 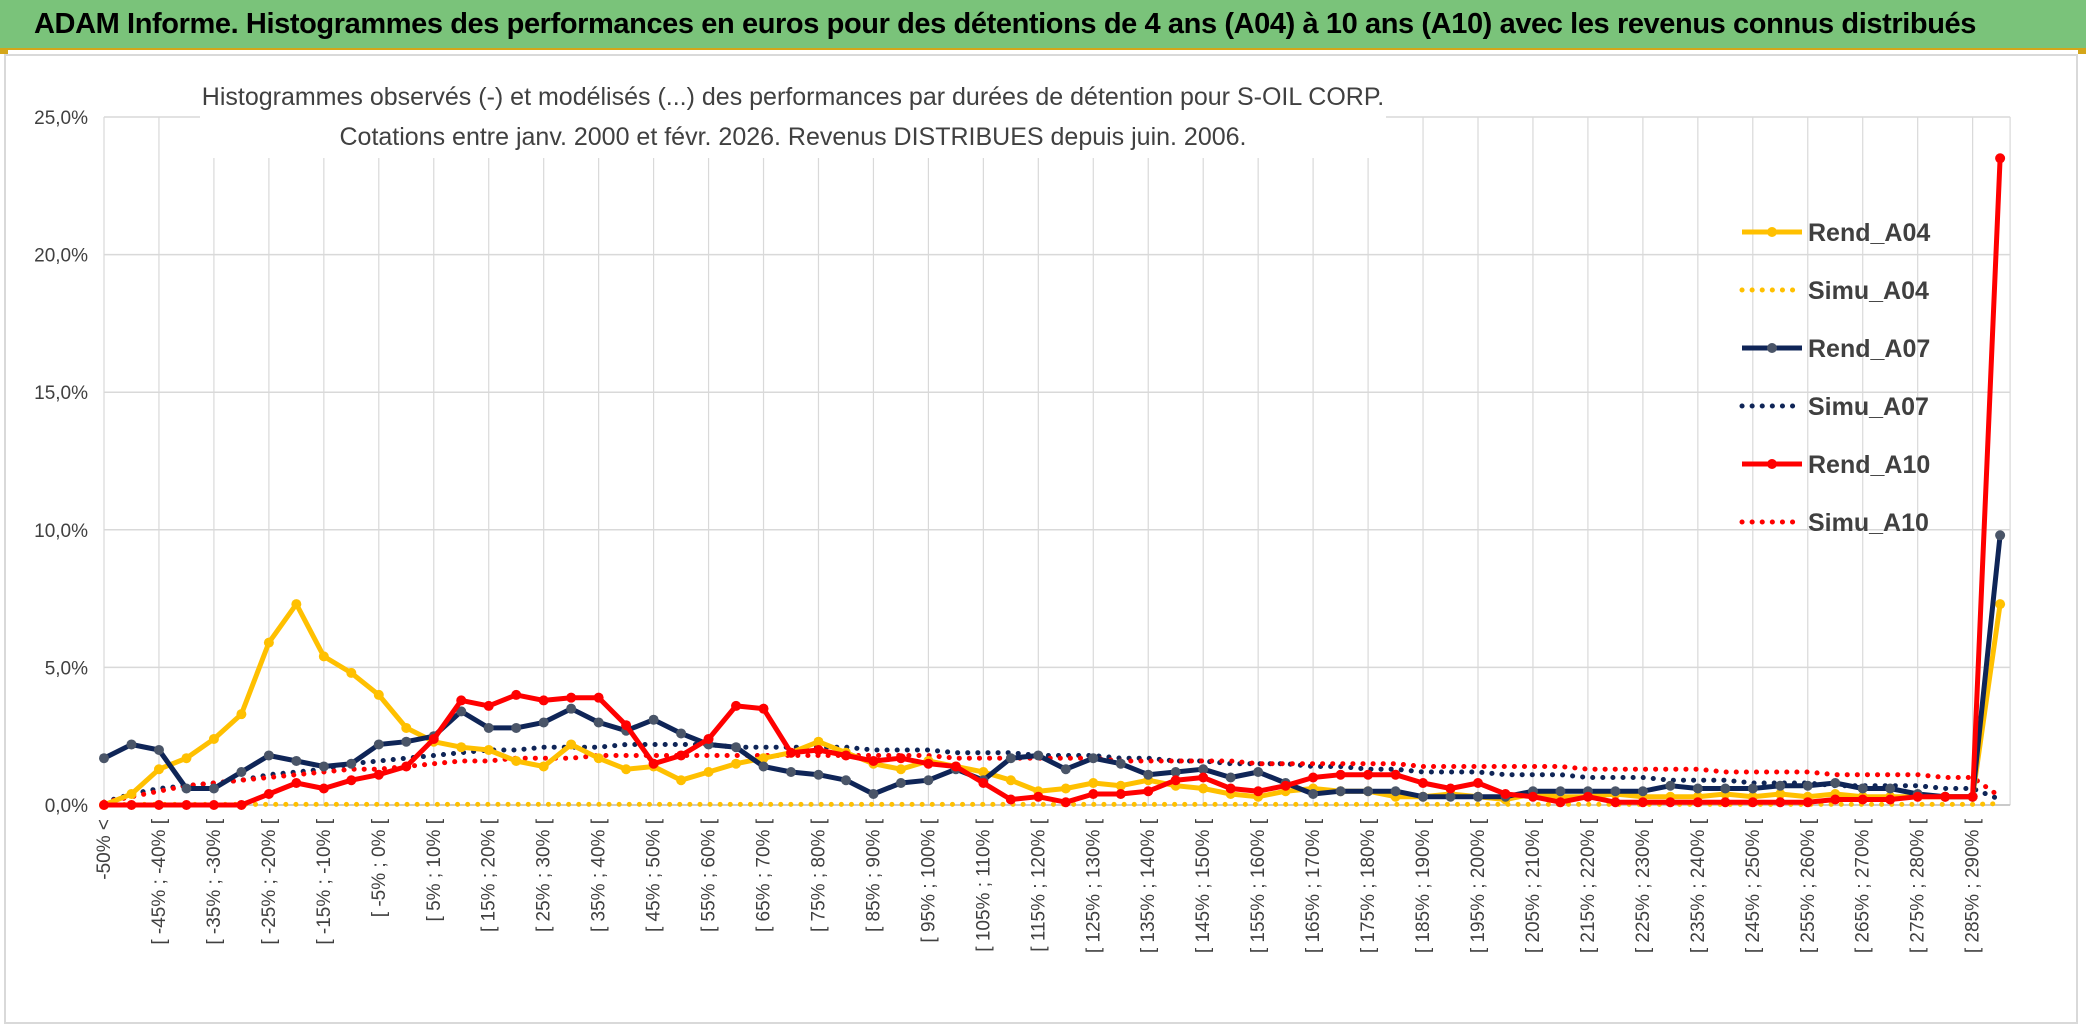 What do you see at coordinates (1423, 885) in the screenshot?
I see `x-tick-label: [ 185% ; 190% [` at bounding box center [1423, 885].